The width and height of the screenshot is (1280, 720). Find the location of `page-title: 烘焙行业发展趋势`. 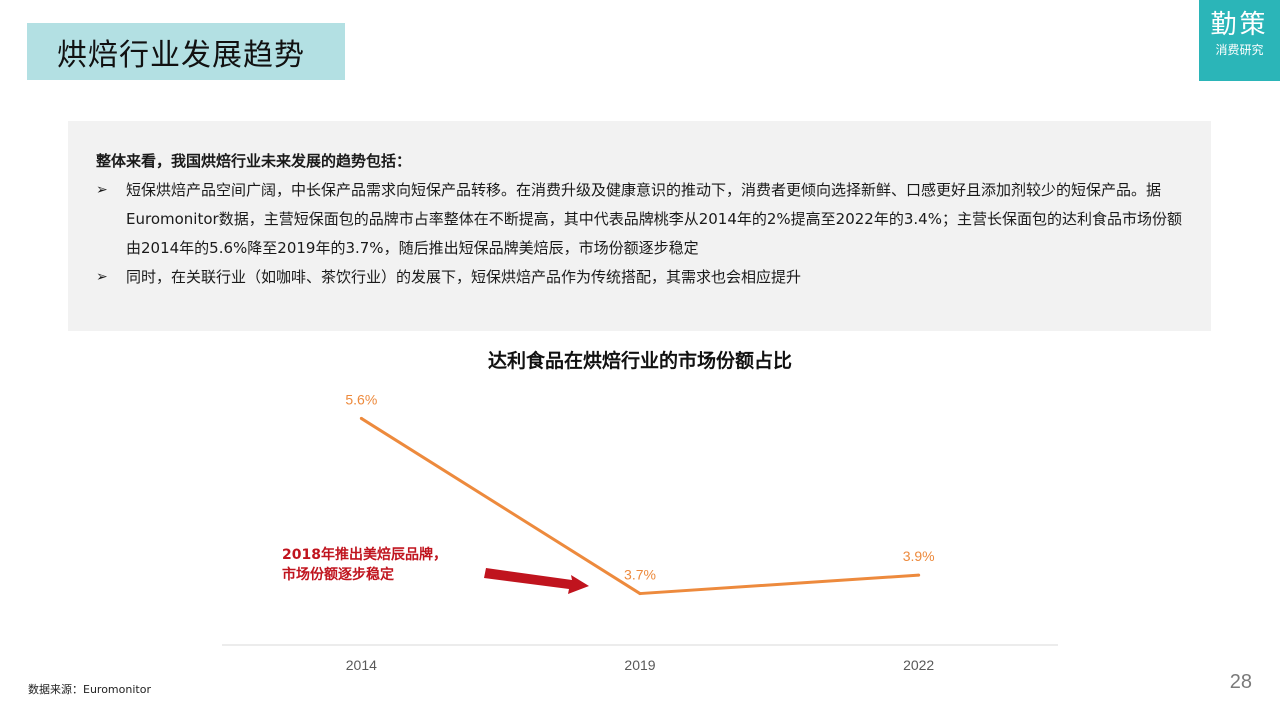

page-title: 烘焙行业发展趋势 is located at coordinates (181, 55).